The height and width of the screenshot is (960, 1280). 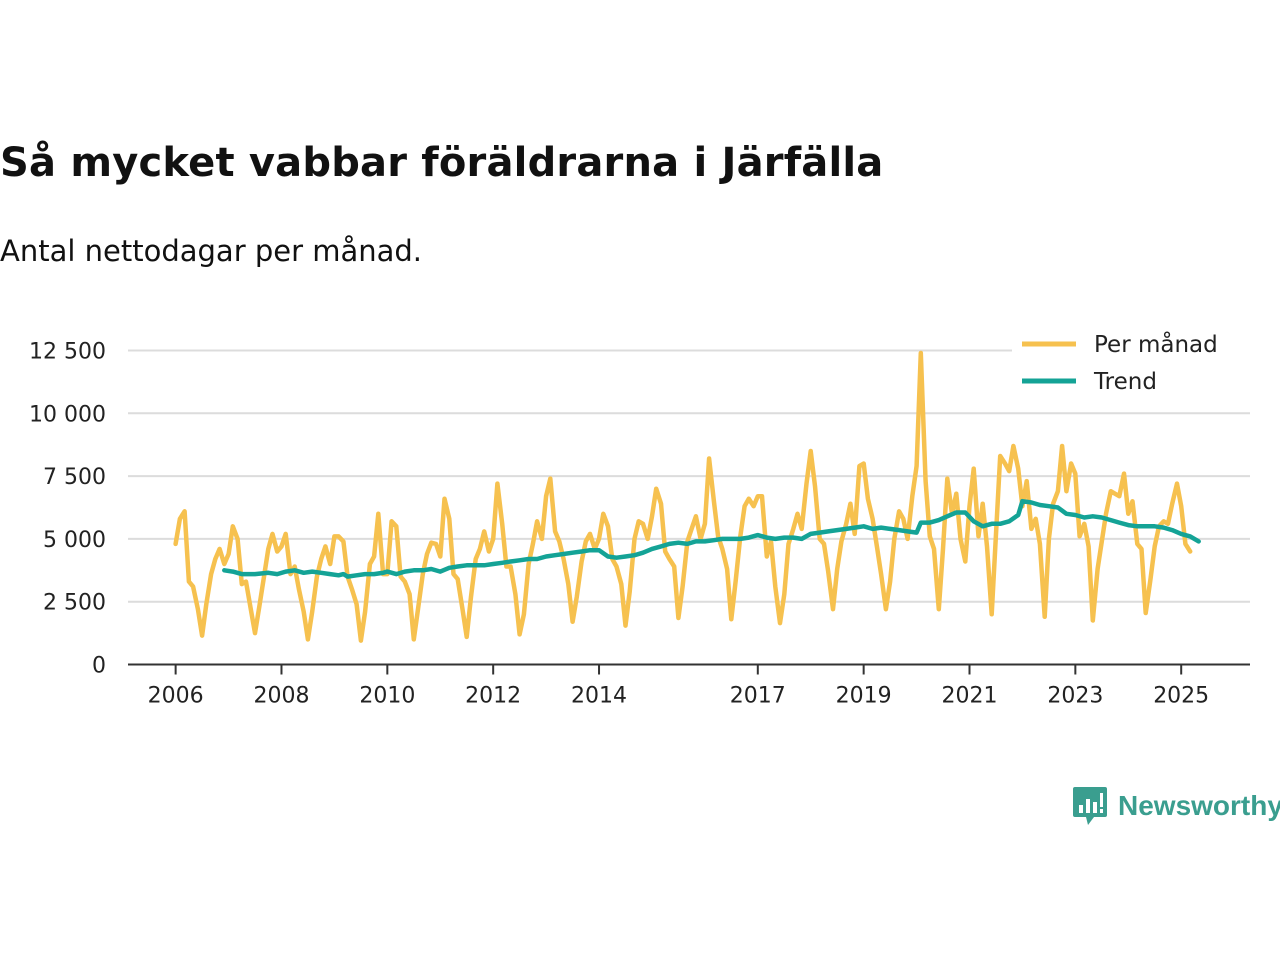 What do you see at coordinates (67, 414) in the screenshot?
I see `y-tick-label: 10 000` at bounding box center [67, 414].